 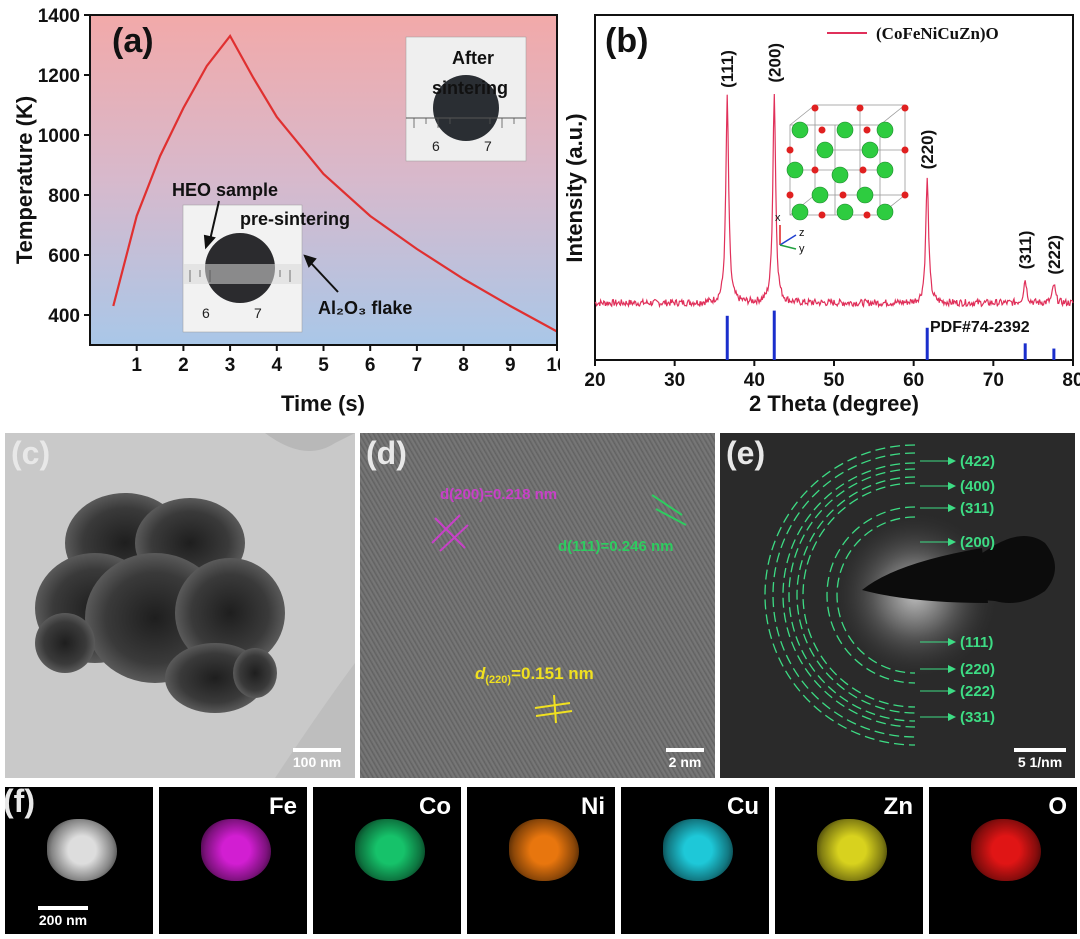 What do you see at coordinates (277, 365) in the screenshot?
I see `x-tick-label: 4` at bounding box center [277, 365].